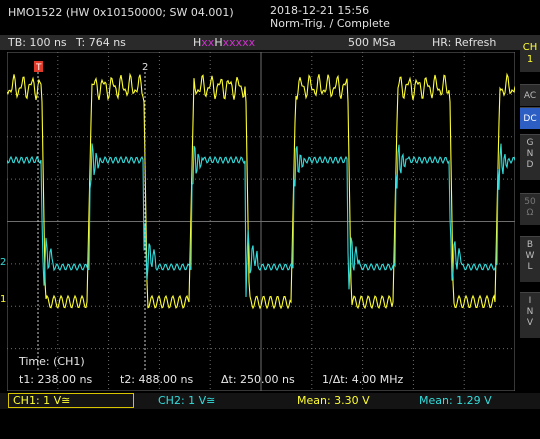 The image size is (540, 439). I want to click on sample-rate: 500 MSa, so click(372, 42).